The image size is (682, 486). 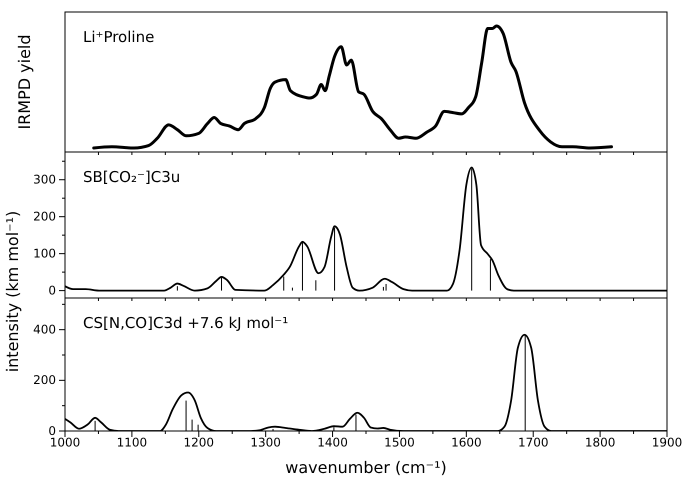 What do you see at coordinates (366, 467) in the screenshot?
I see `x-axis-title: wavenumber (cm⁻¹)` at bounding box center [366, 467].